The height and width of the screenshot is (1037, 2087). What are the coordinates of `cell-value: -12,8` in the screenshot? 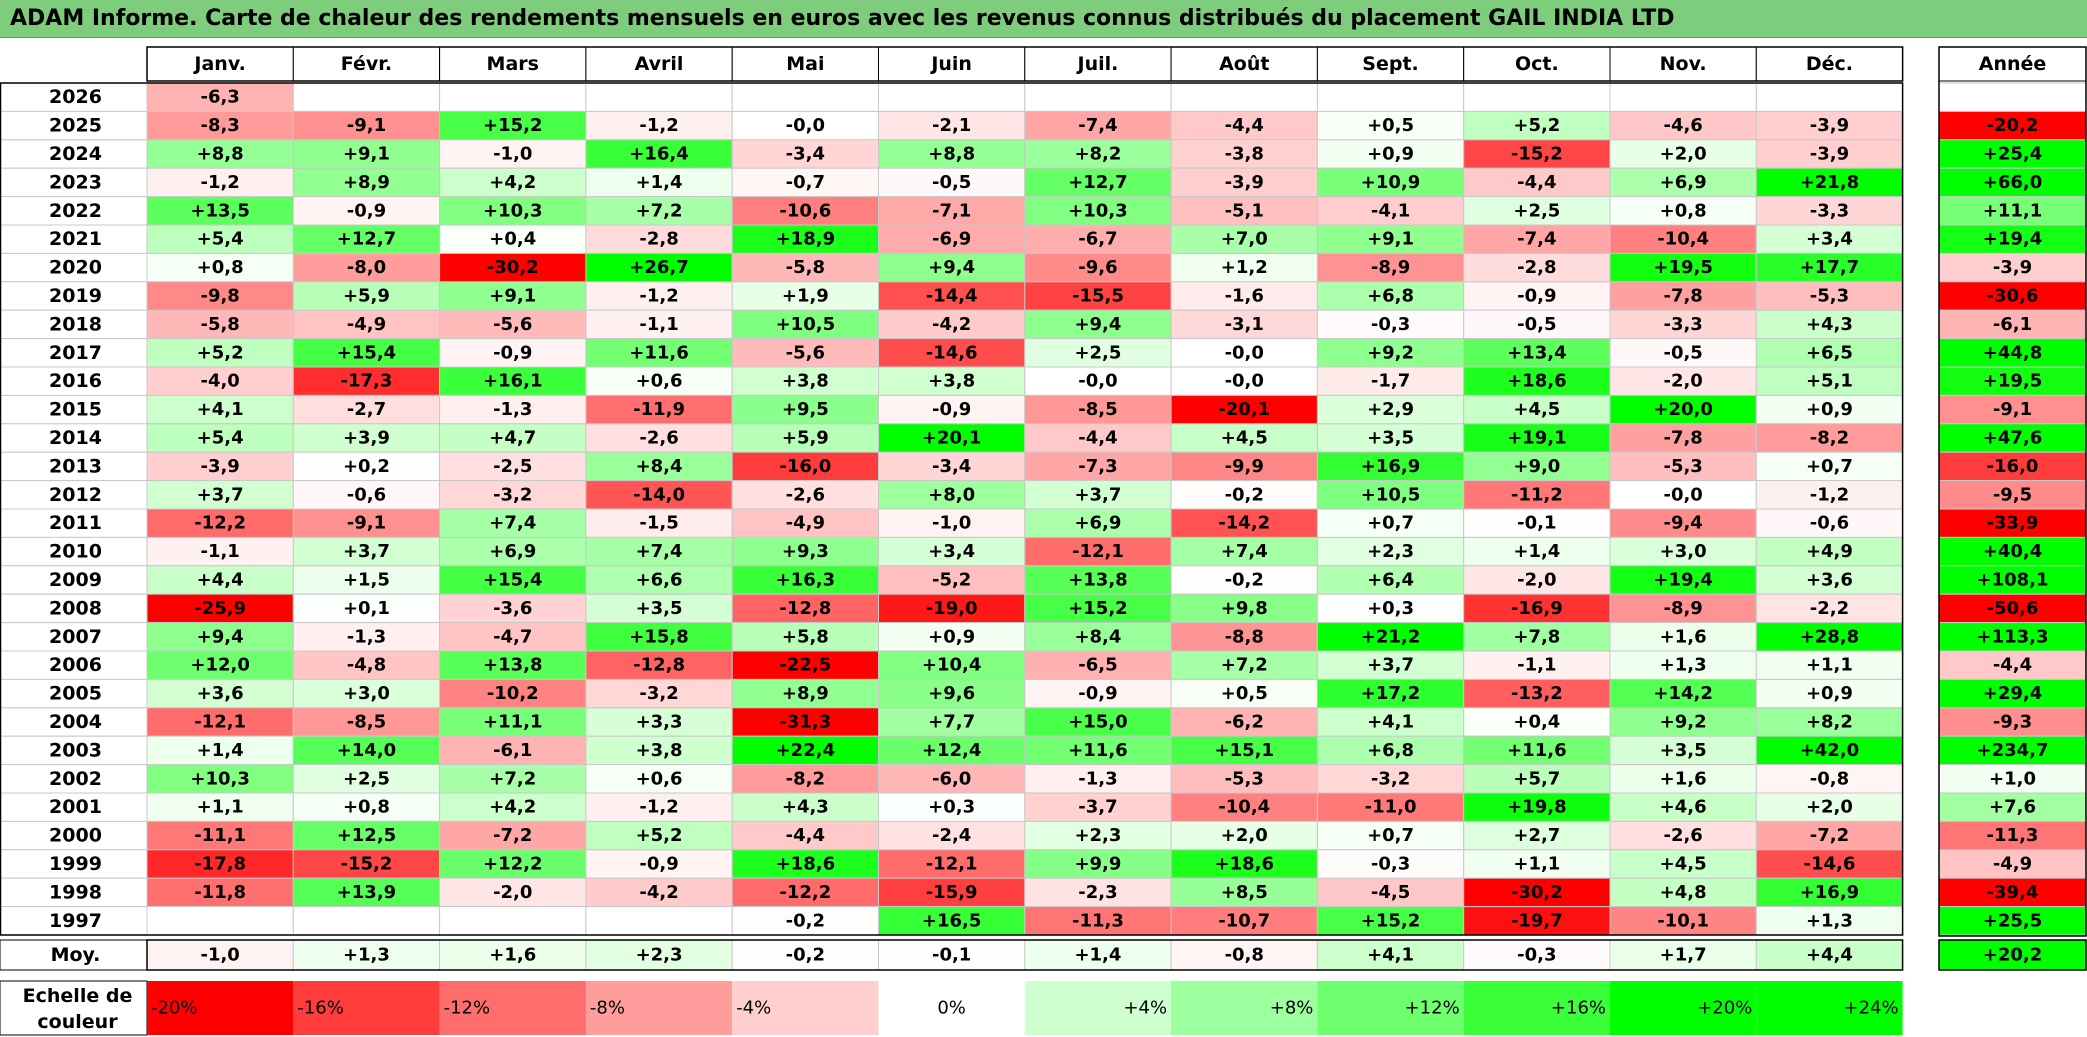 It's located at (805, 608).